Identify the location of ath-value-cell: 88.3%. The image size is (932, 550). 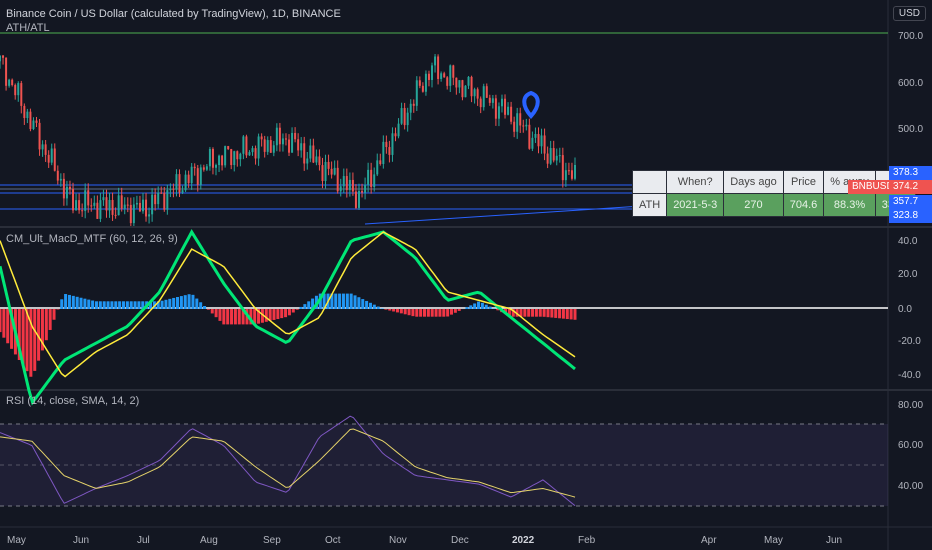
(849, 205).